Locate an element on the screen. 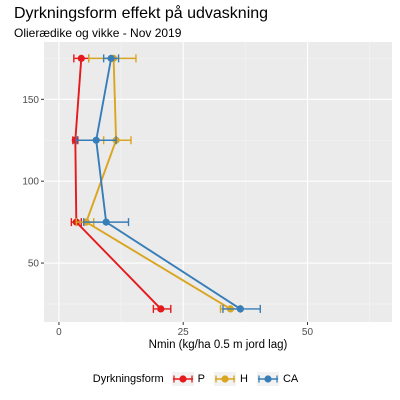 This screenshot has width=400, height=400. legend-key-h is located at coordinates (225, 379).